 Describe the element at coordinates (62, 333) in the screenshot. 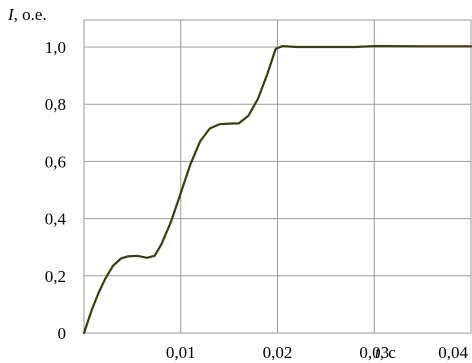

I see `y-tick-label: 0` at that location.